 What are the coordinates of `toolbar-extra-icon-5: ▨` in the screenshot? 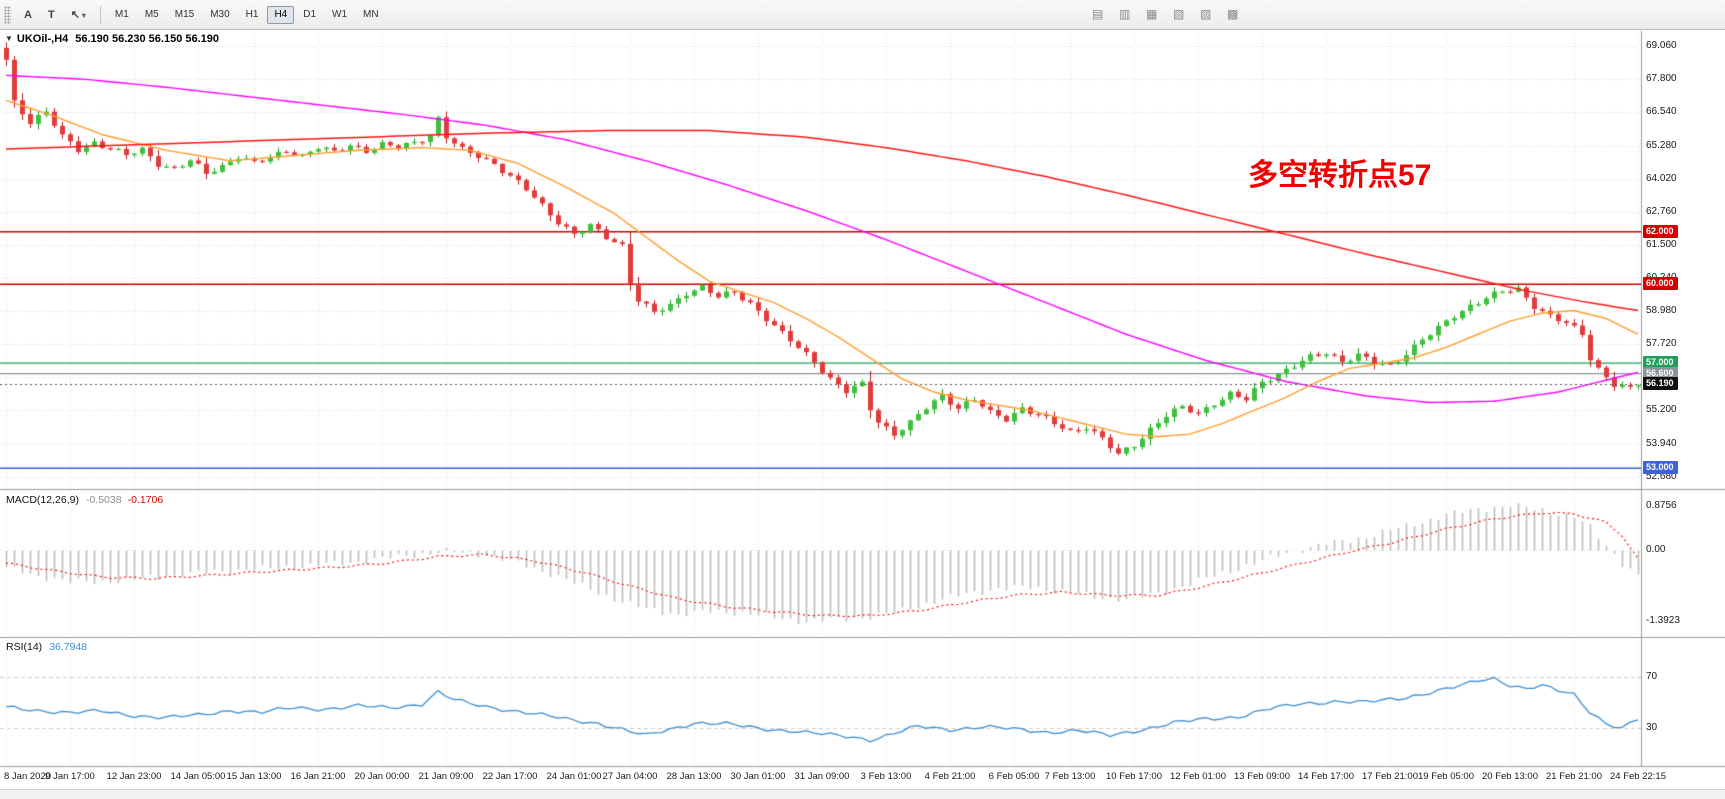 It's located at (1204, 14).